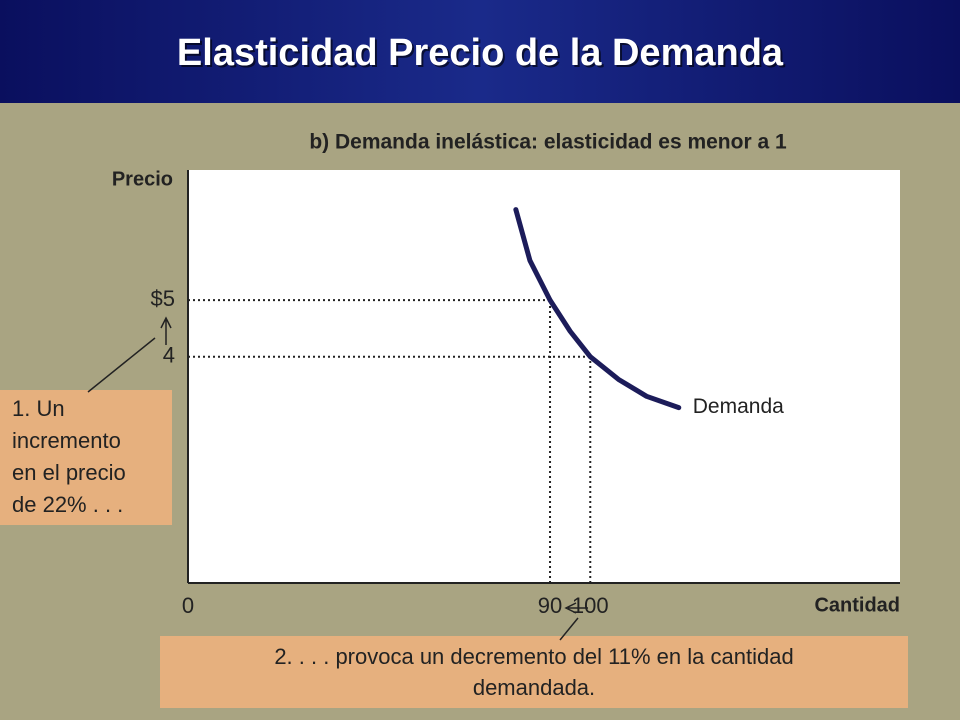  Describe the element at coordinates (169, 355) in the screenshot. I see `y-tick-label: 4` at that location.